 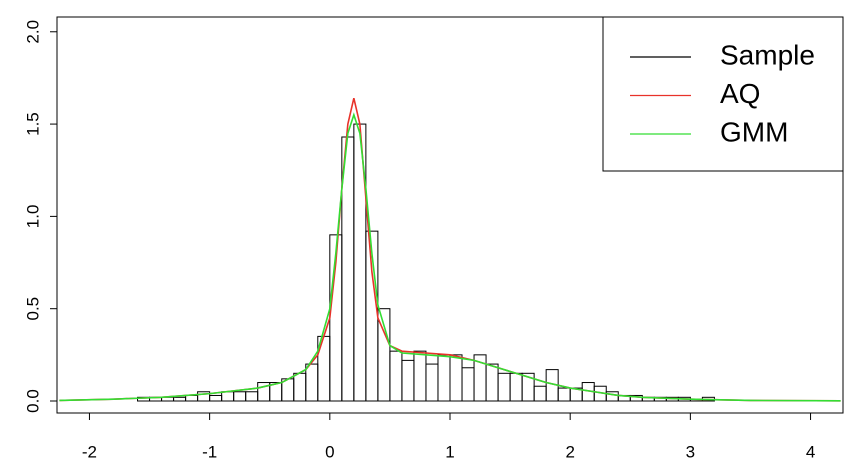 I want to click on x-tick-label: -2, so click(x=89, y=451).